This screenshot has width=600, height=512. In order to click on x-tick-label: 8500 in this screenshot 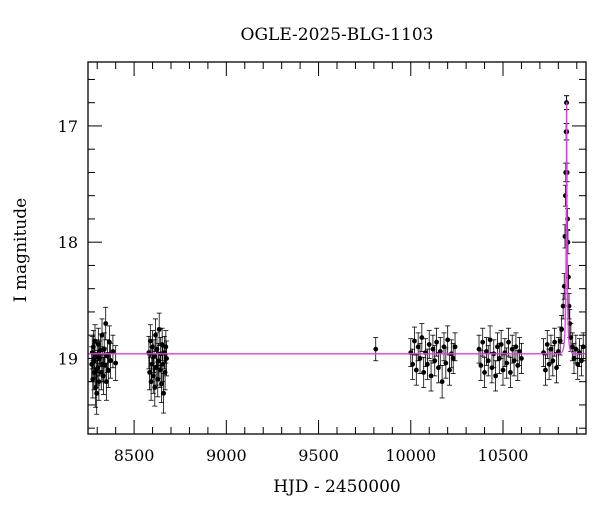, I will do `click(134, 455)`.